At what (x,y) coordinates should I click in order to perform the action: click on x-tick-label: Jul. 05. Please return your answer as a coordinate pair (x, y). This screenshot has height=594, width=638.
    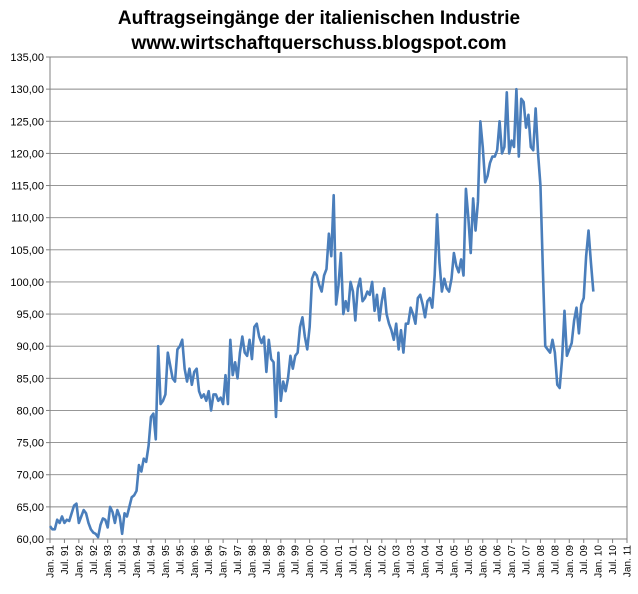
    Looking at the image, I should click on (469, 560).